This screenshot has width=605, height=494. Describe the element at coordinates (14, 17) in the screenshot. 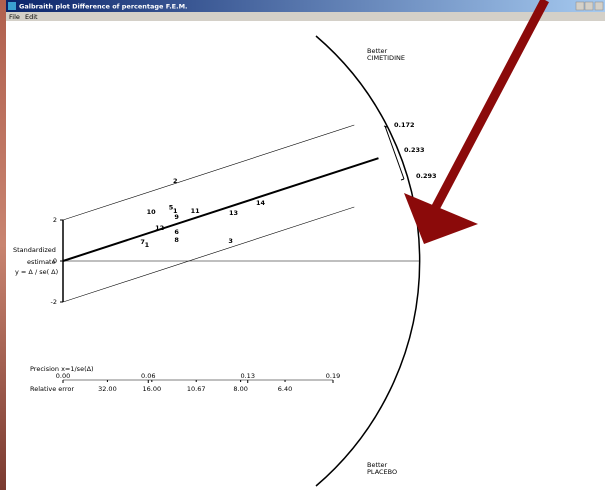

I see `menu-item: File` at that location.